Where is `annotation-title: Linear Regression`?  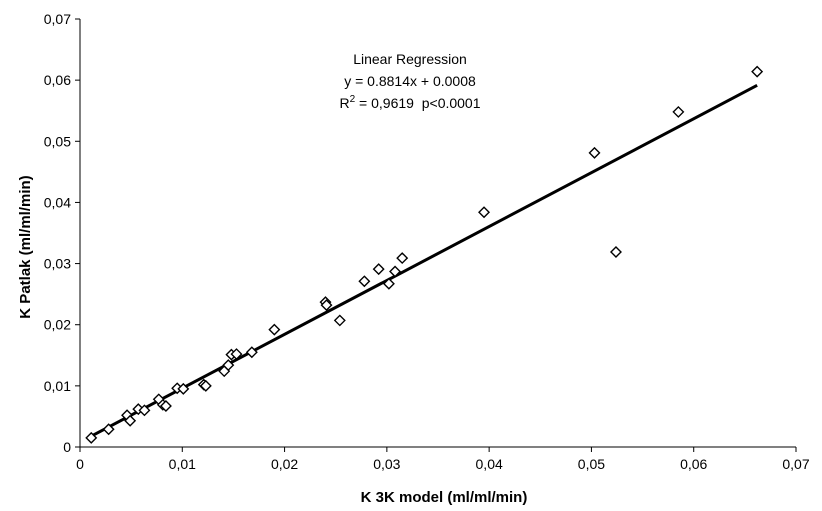
annotation-title: Linear Regression is located at coordinates (410, 59).